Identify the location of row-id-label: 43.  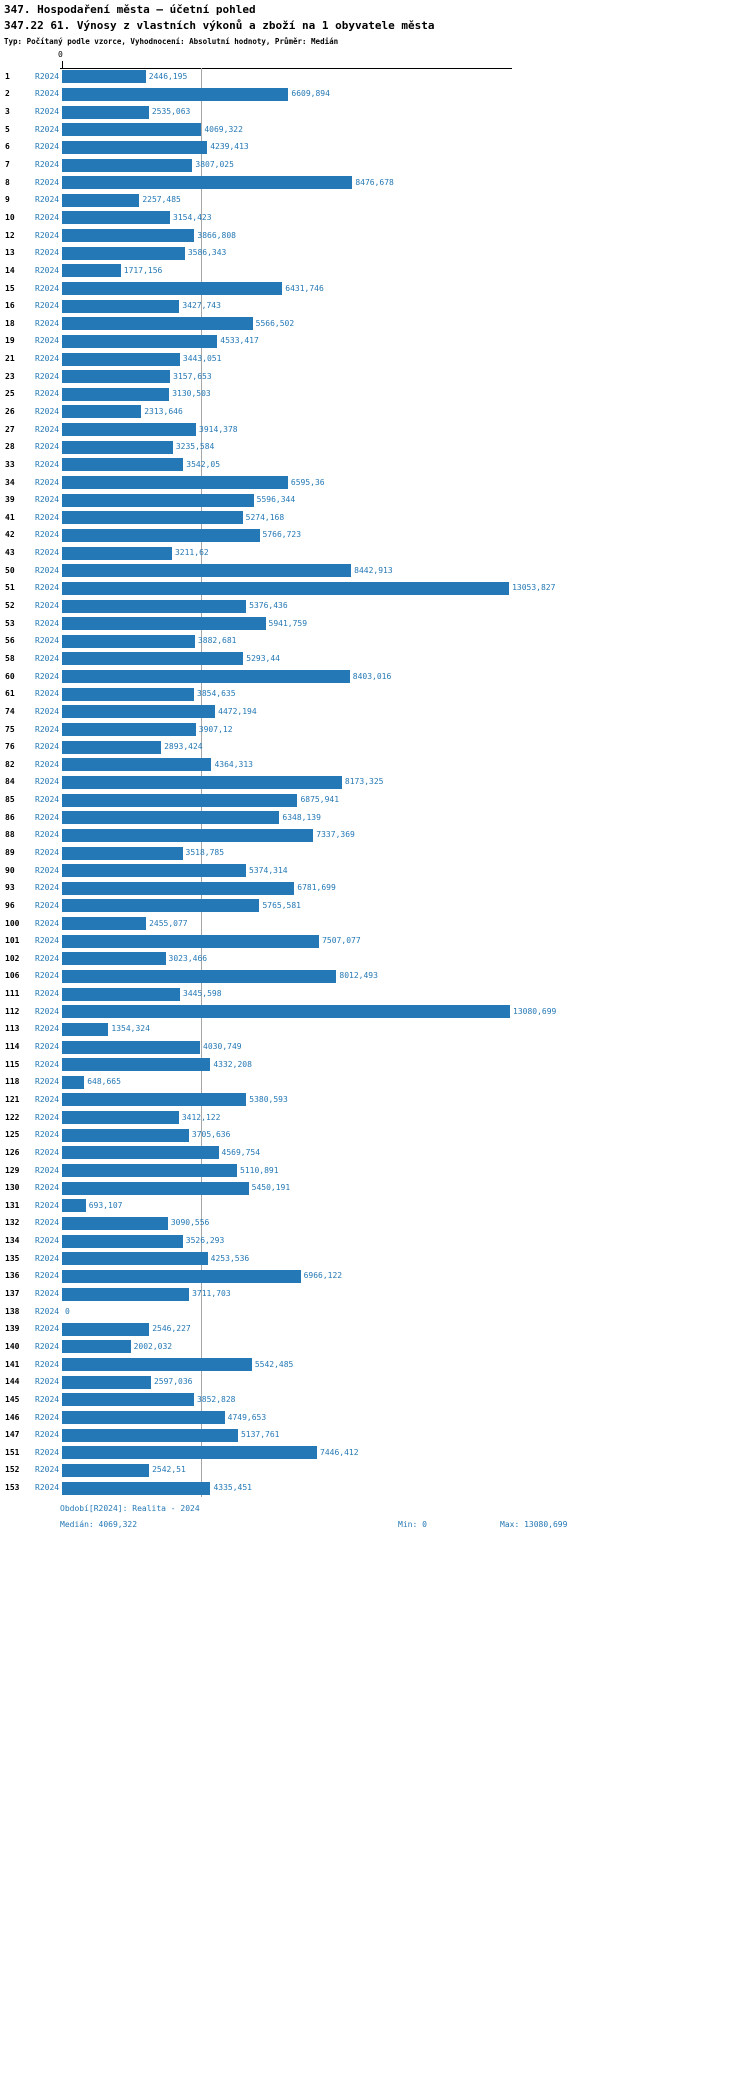
(10, 553).